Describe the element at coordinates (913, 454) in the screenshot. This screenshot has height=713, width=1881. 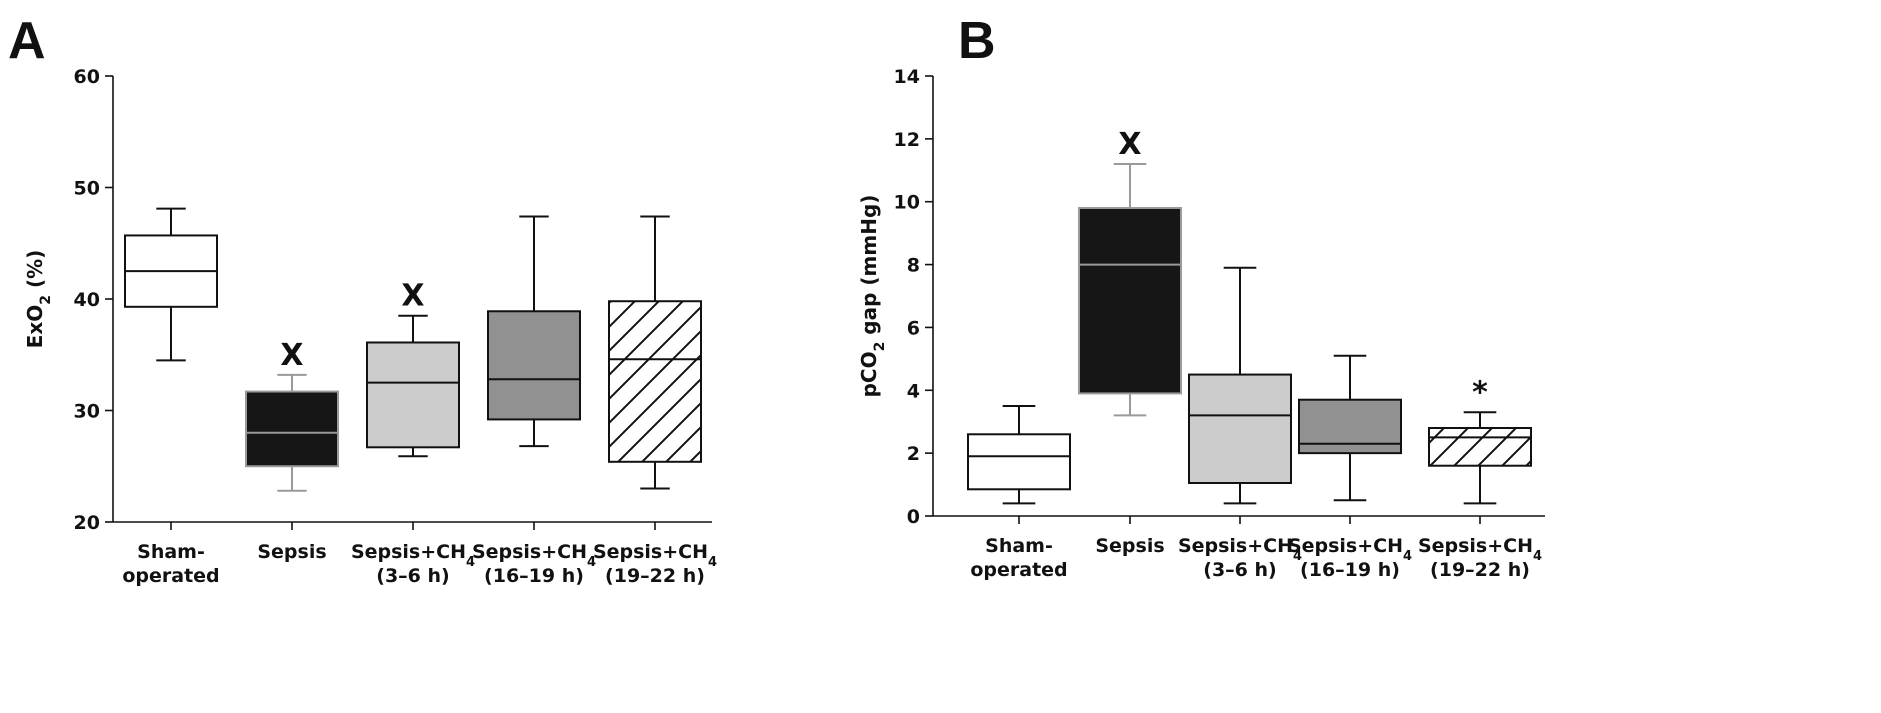
I see `y-tick-label: 2` at that location.